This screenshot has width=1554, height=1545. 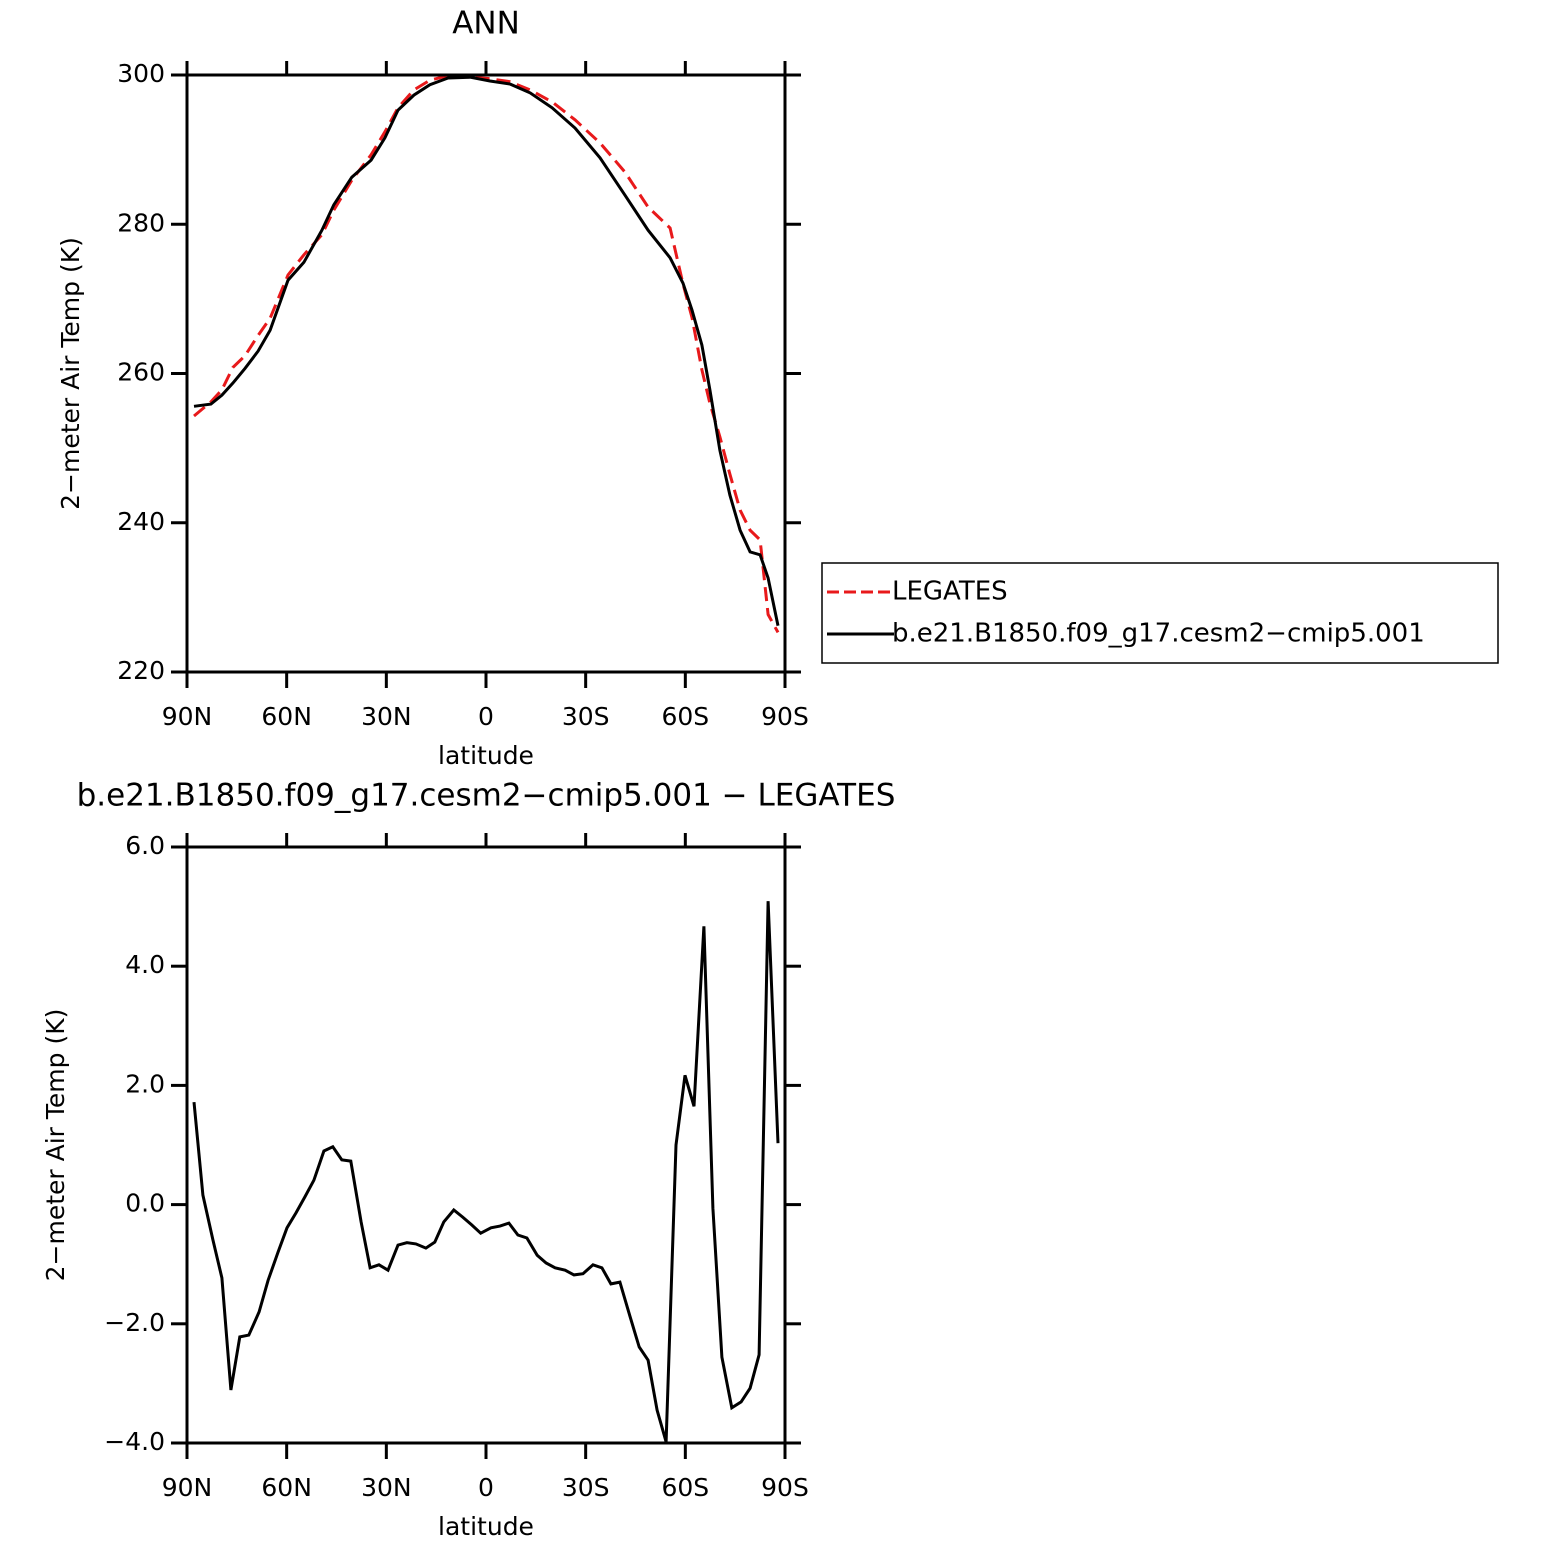 I want to click on legend-label: b.e21.B1850.f09_g17.cesm2−cmip5.001, so click(x=1158, y=634).